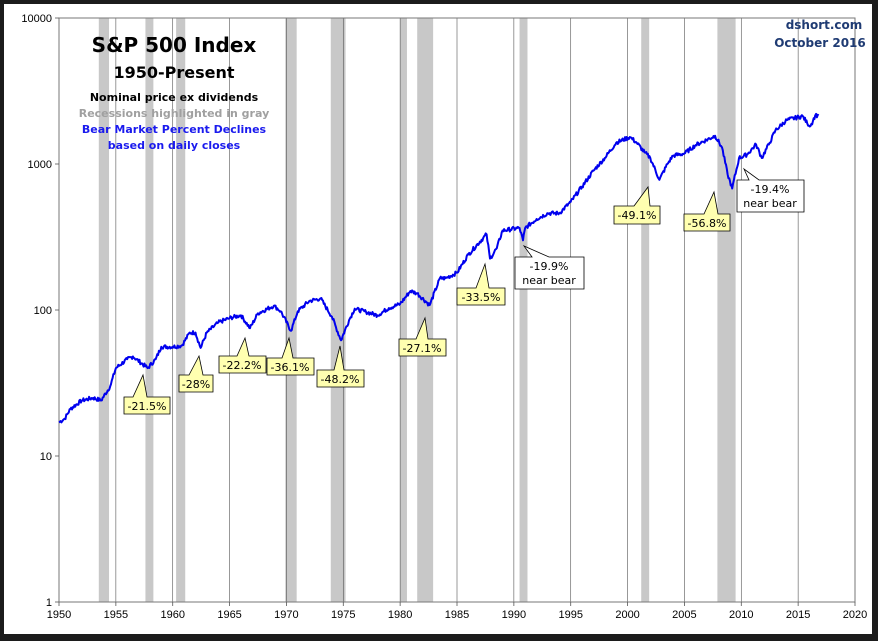 This screenshot has height=641, width=878. I want to click on tick-label-x-2000: 2000, so click(627, 615).